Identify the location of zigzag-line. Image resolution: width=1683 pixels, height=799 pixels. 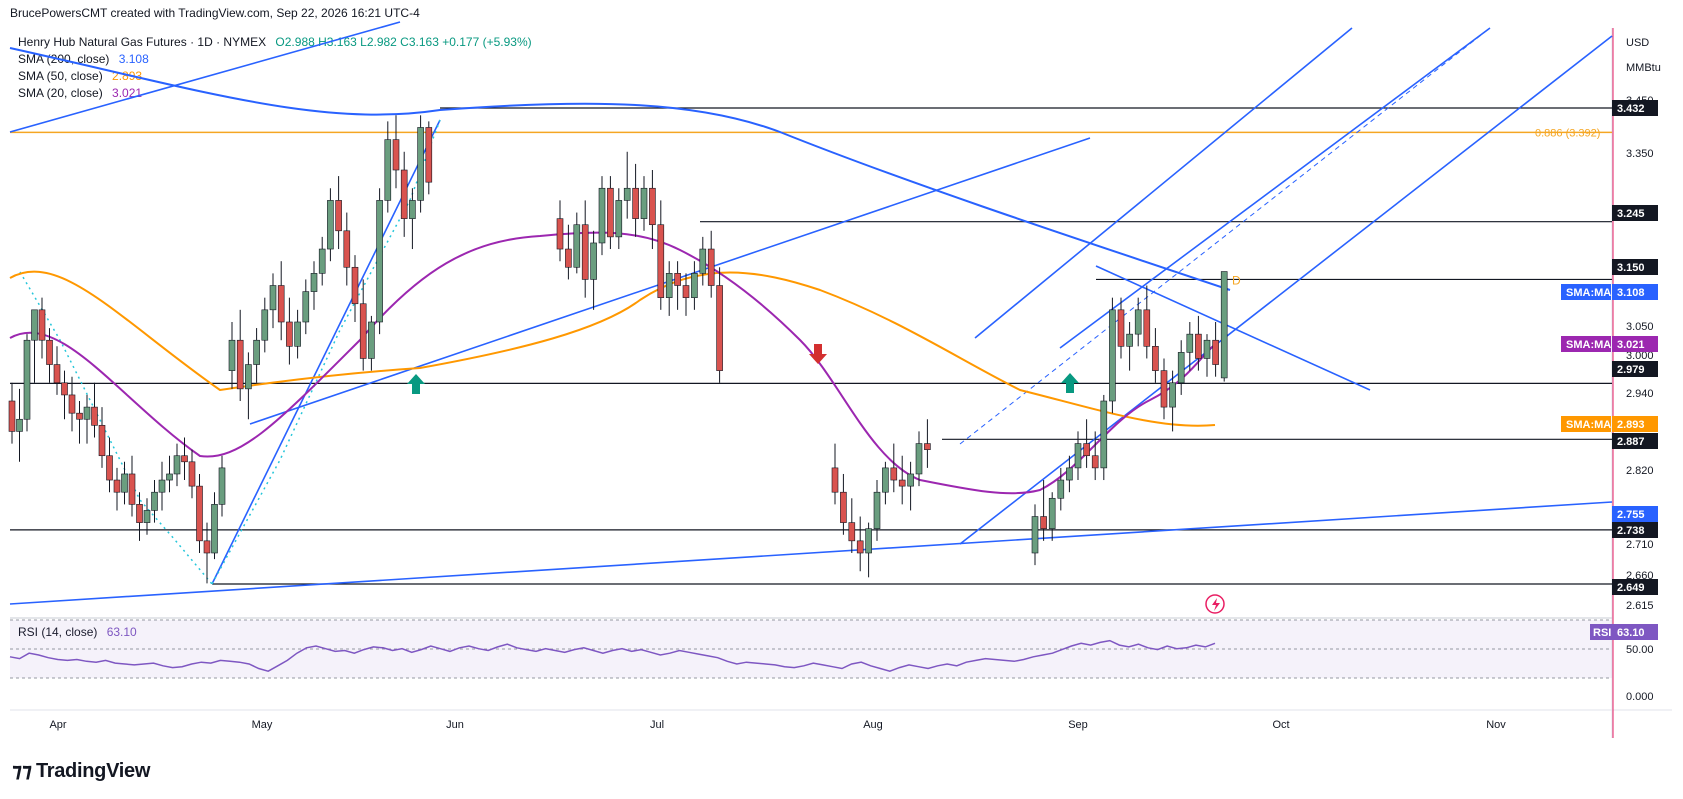
(116, 428).